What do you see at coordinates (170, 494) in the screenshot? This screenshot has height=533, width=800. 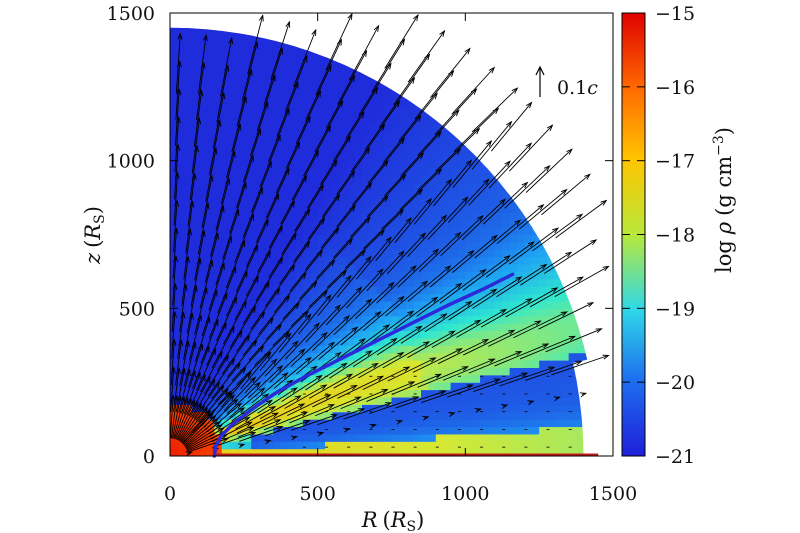 I see `x-tick-label: 0` at bounding box center [170, 494].